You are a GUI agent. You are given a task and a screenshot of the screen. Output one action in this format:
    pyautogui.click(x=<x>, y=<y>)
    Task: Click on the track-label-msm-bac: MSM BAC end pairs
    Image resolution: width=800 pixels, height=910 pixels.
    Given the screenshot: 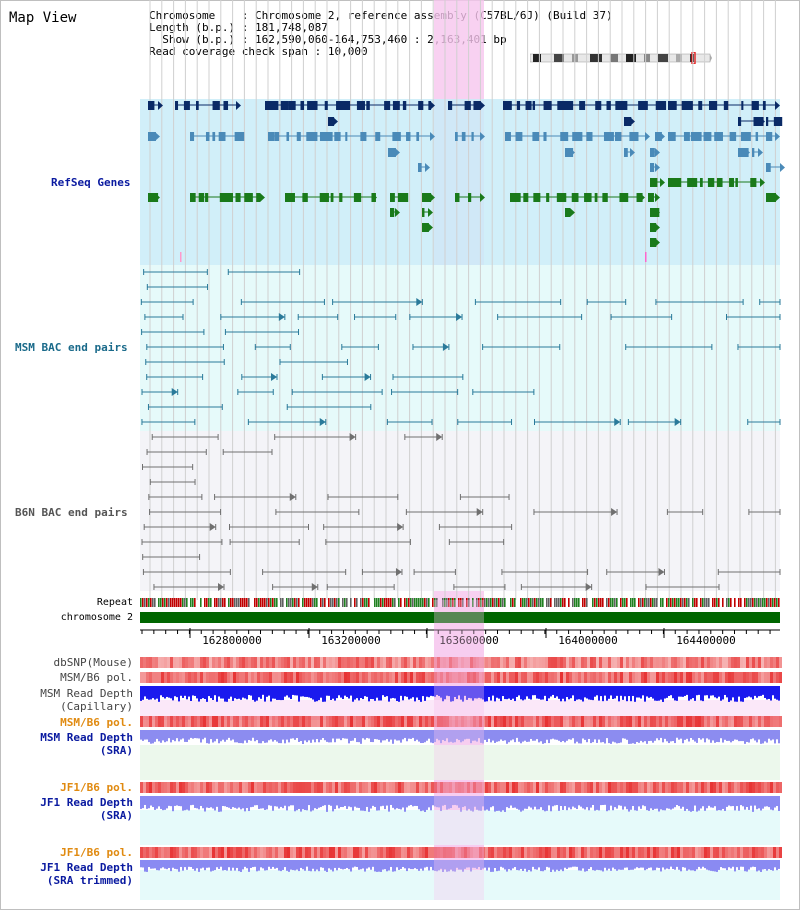 What is the action you would take?
    pyautogui.click(x=71, y=347)
    